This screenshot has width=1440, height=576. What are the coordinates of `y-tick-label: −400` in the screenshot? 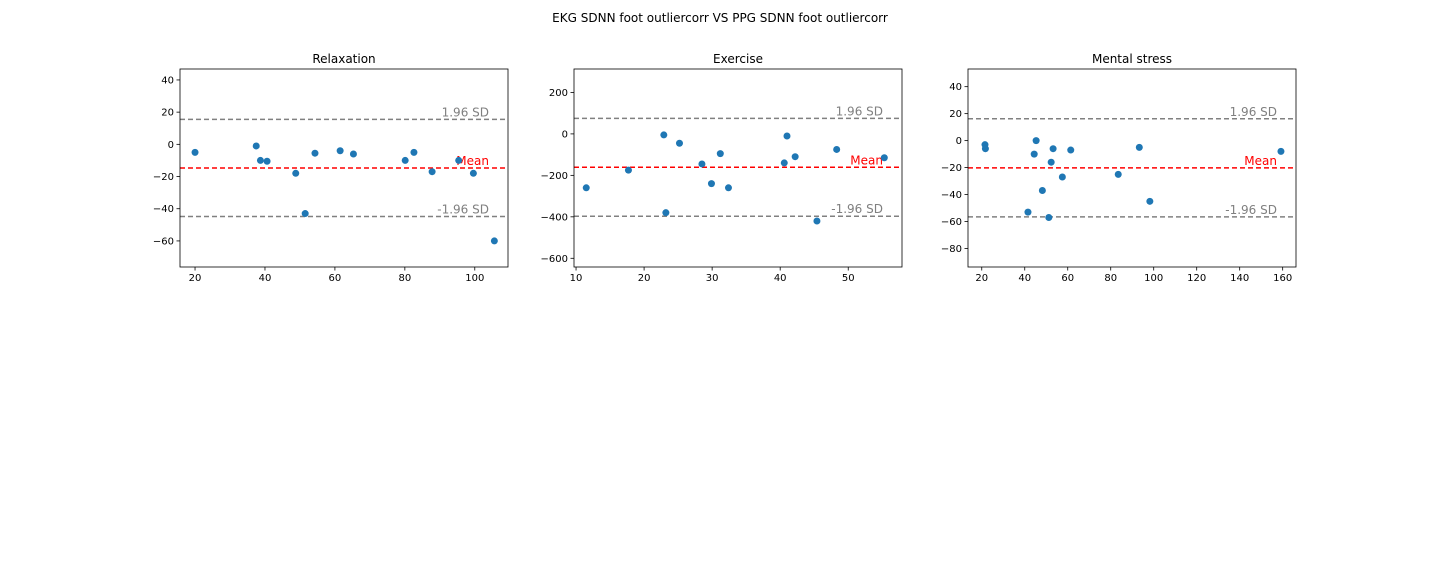 It's located at (554, 217).